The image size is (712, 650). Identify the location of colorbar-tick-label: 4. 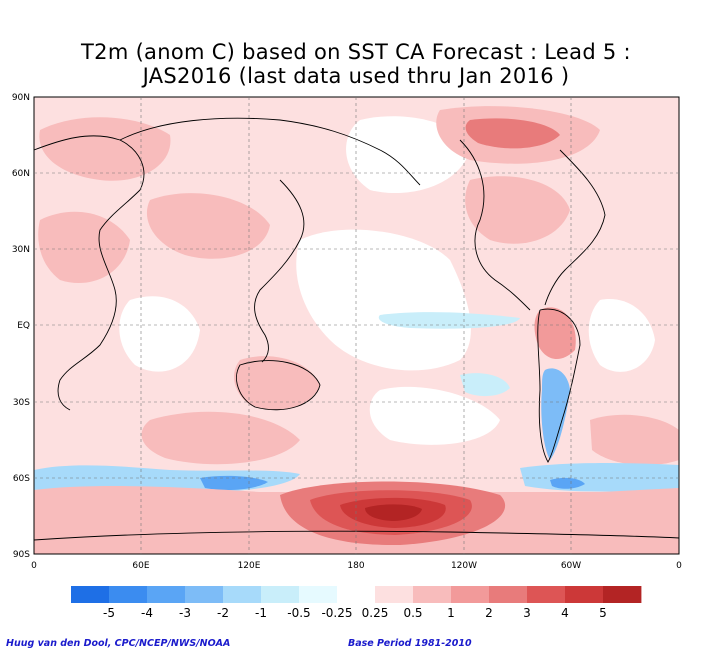
(565, 613).